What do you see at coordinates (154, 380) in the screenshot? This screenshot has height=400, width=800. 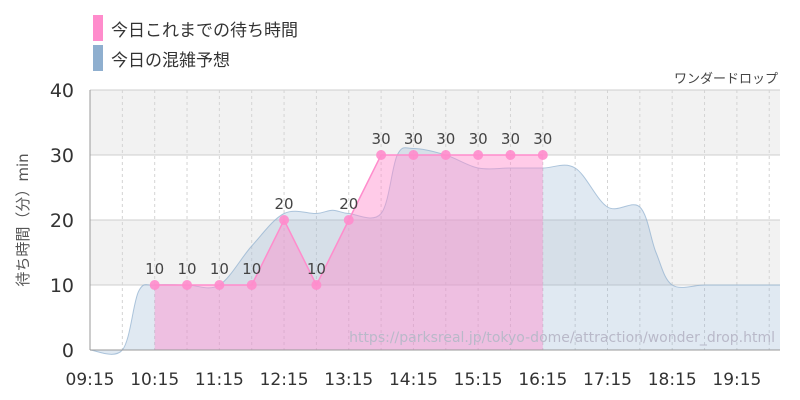 I see `x-tick-label: 10:15` at bounding box center [154, 380].